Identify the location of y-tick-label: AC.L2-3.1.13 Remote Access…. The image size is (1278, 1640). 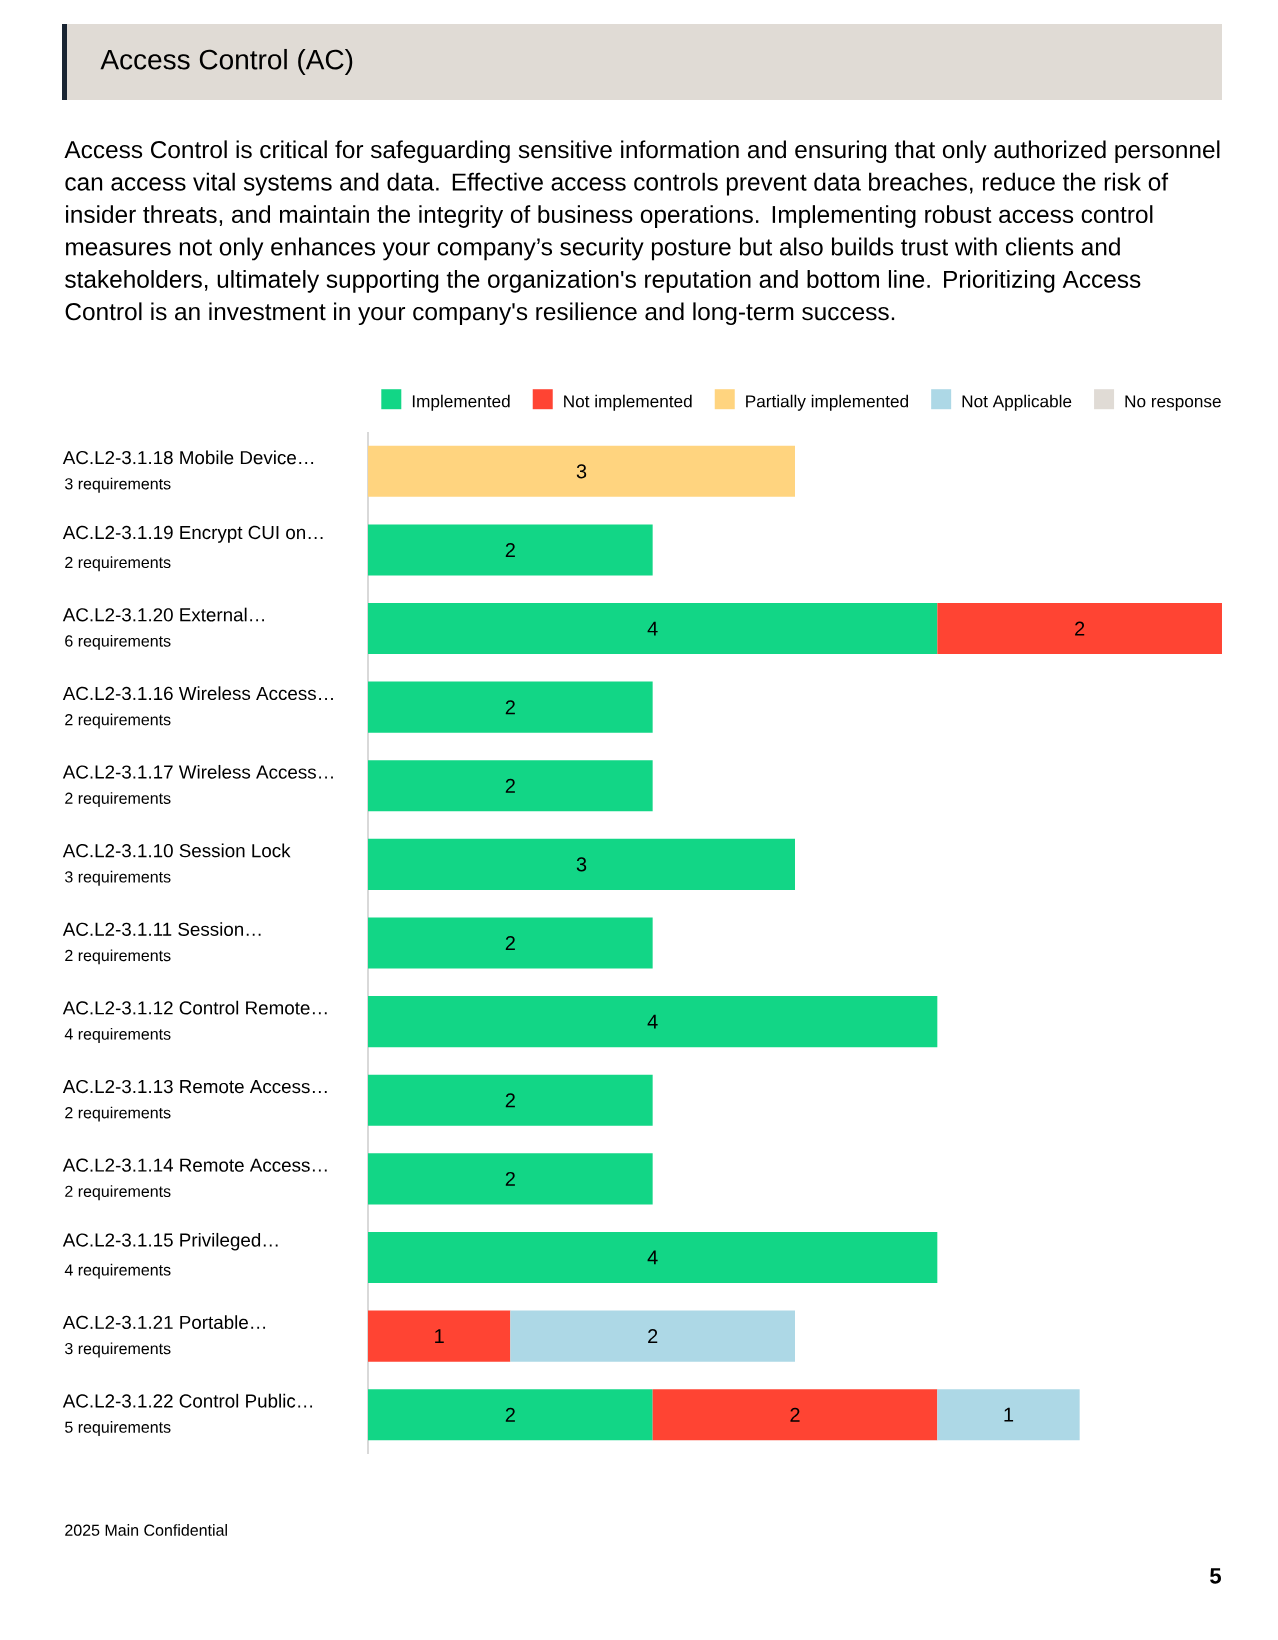
(194, 1086).